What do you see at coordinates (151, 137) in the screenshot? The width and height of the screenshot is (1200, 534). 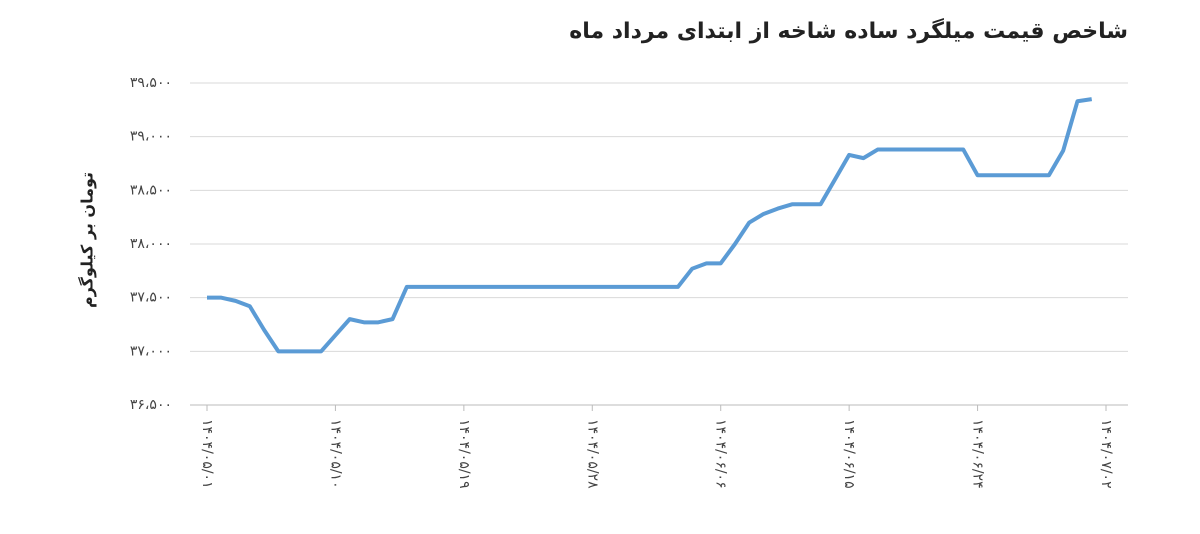 I see `y-tick-label: ۳۹،۰۰۰` at bounding box center [151, 137].